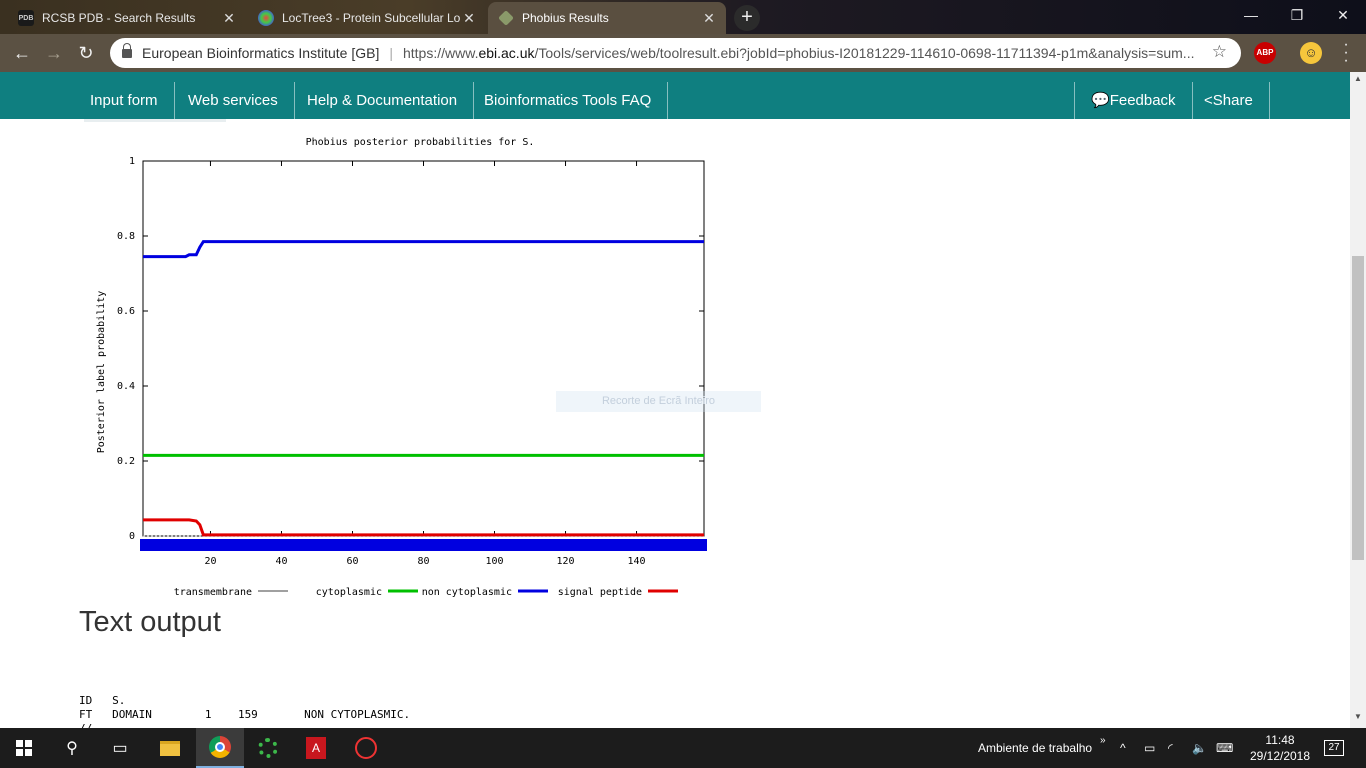 The height and width of the screenshot is (768, 1366). I want to click on series-line-non-cytoplasmic, so click(423, 249).